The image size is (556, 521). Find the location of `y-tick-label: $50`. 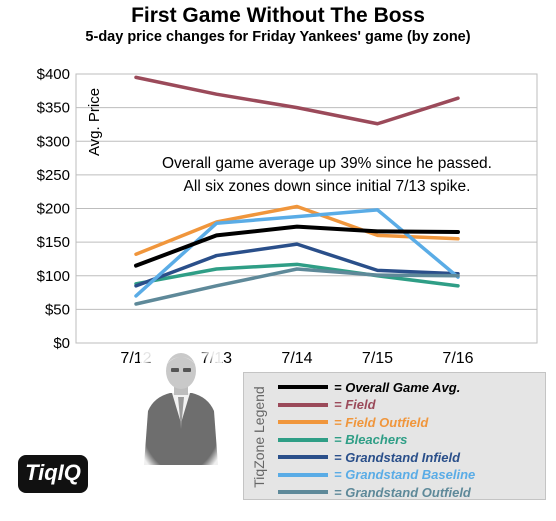

y-tick-label: $50 is located at coordinates (57, 309).